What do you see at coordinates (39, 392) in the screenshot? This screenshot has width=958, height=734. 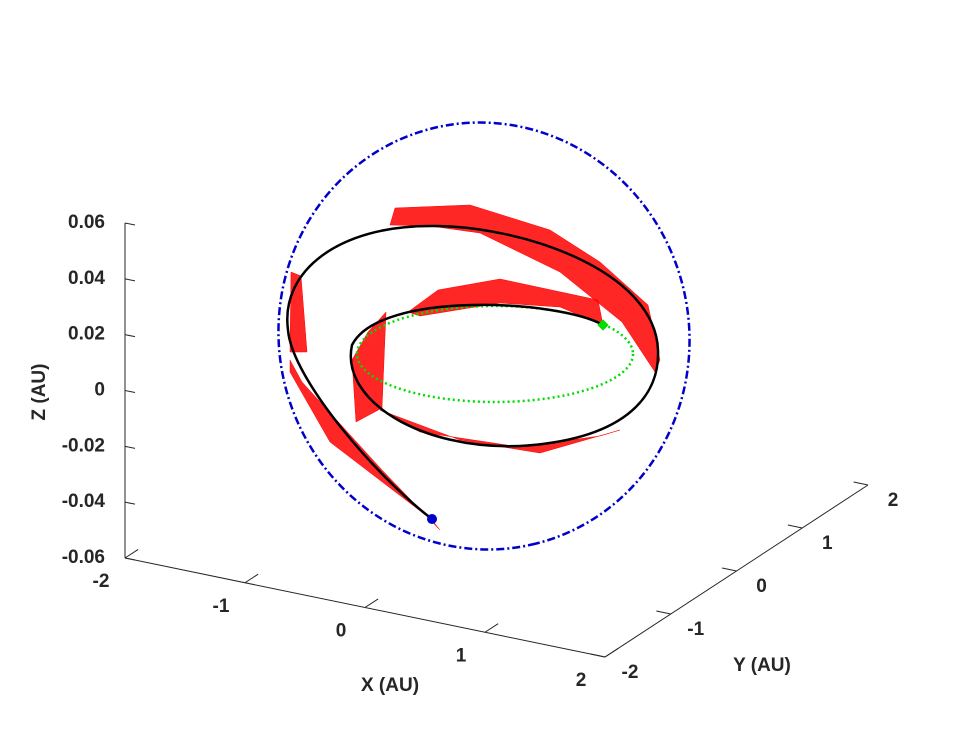 I see `z-axis-label: Z (AU)` at bounding box center [39, 392].